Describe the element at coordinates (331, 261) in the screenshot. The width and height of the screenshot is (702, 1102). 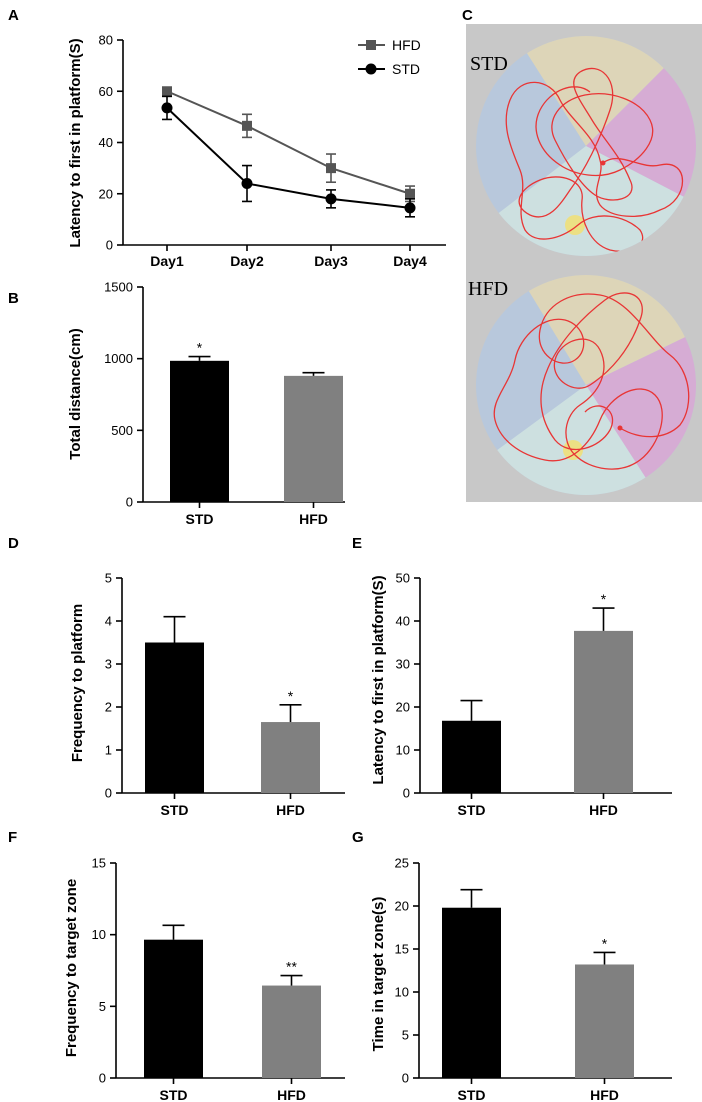
I see `x-tick-label-day3: Day3` at that location.